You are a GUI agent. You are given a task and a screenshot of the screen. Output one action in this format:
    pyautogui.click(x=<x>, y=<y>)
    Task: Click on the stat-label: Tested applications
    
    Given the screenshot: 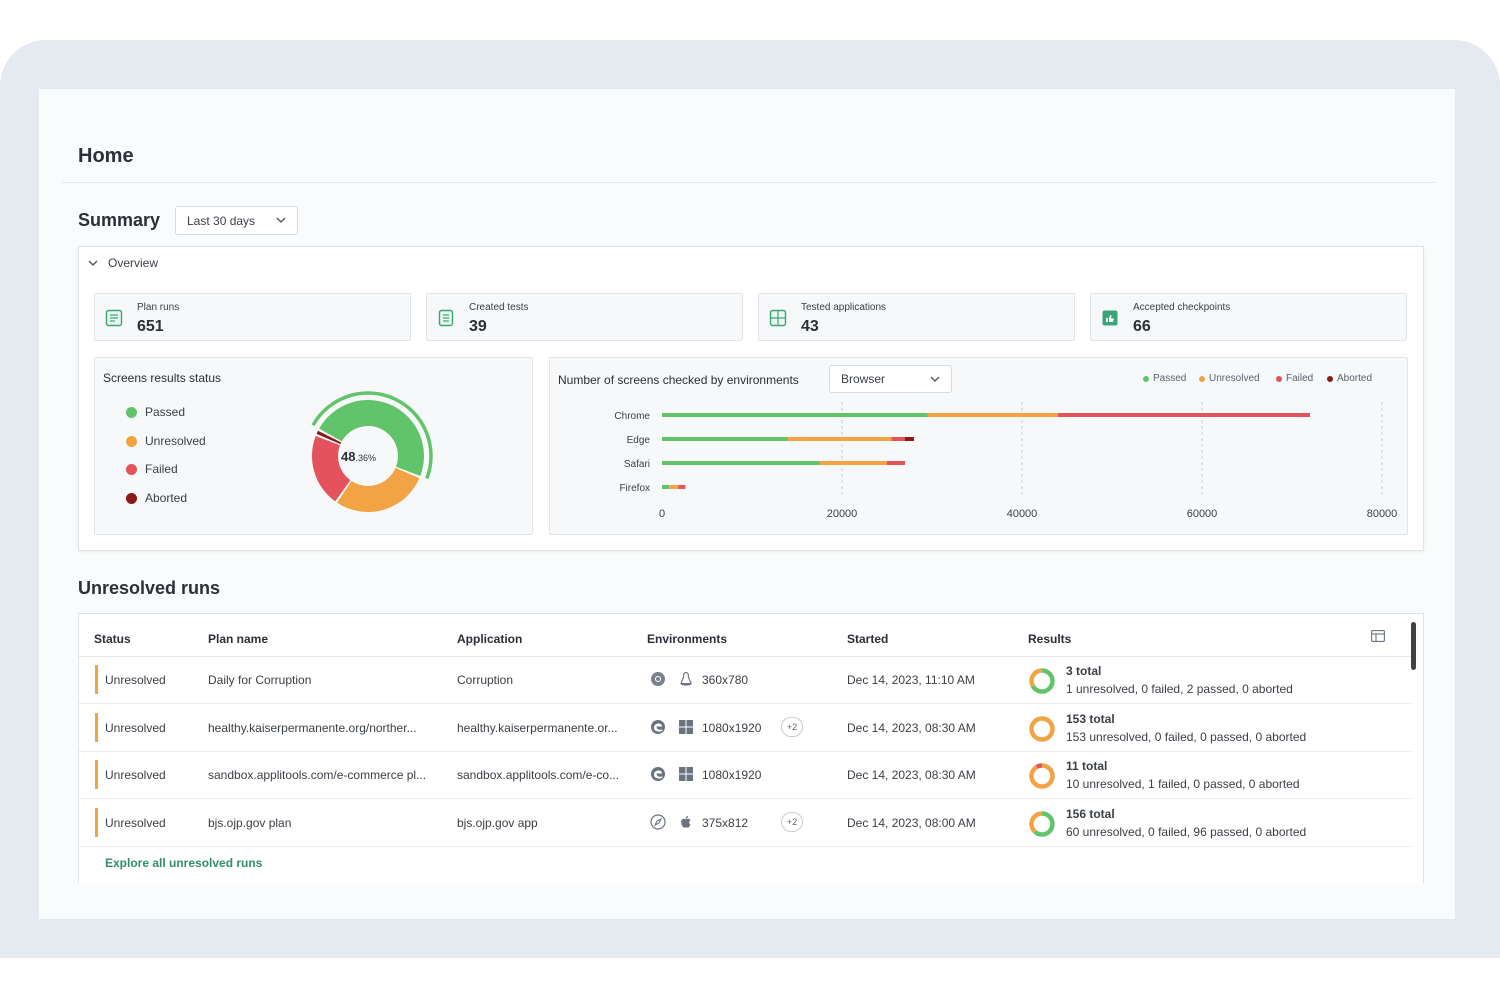 What is the action you would take?
    pyautogui.click(x=844, y=307)
    